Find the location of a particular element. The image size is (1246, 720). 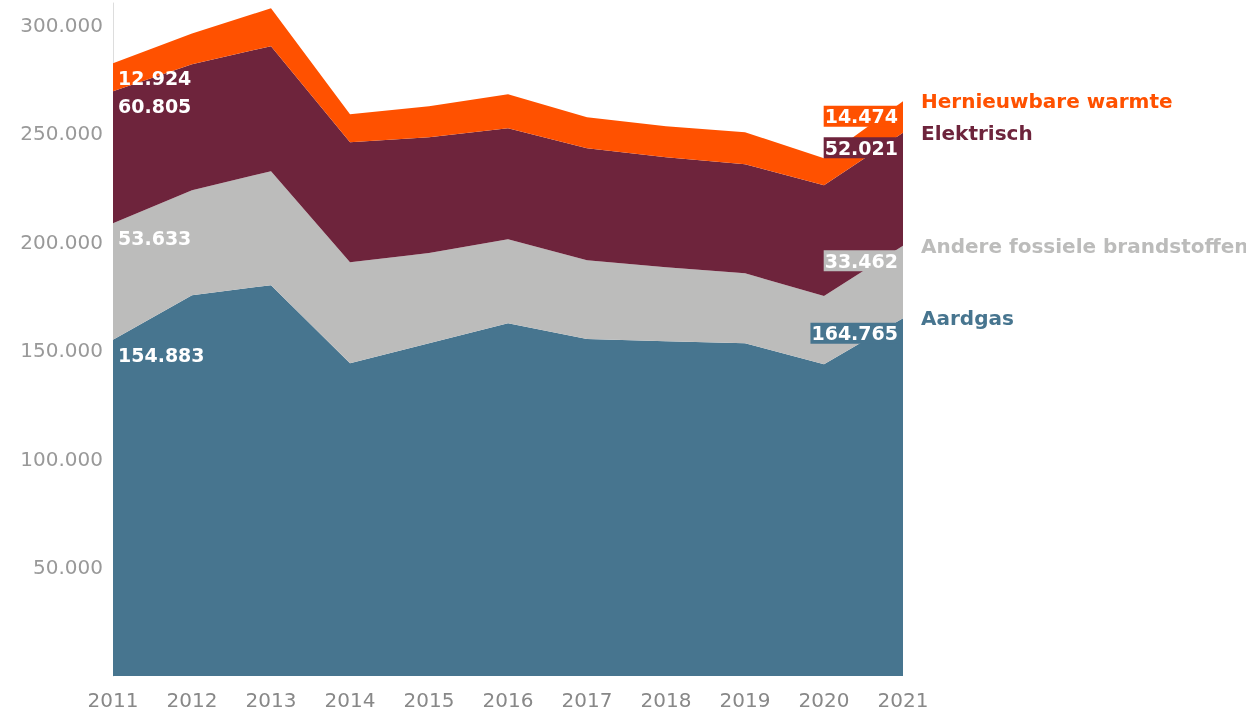

x-tick-label: 2011 is located at coordinates (113, 700).